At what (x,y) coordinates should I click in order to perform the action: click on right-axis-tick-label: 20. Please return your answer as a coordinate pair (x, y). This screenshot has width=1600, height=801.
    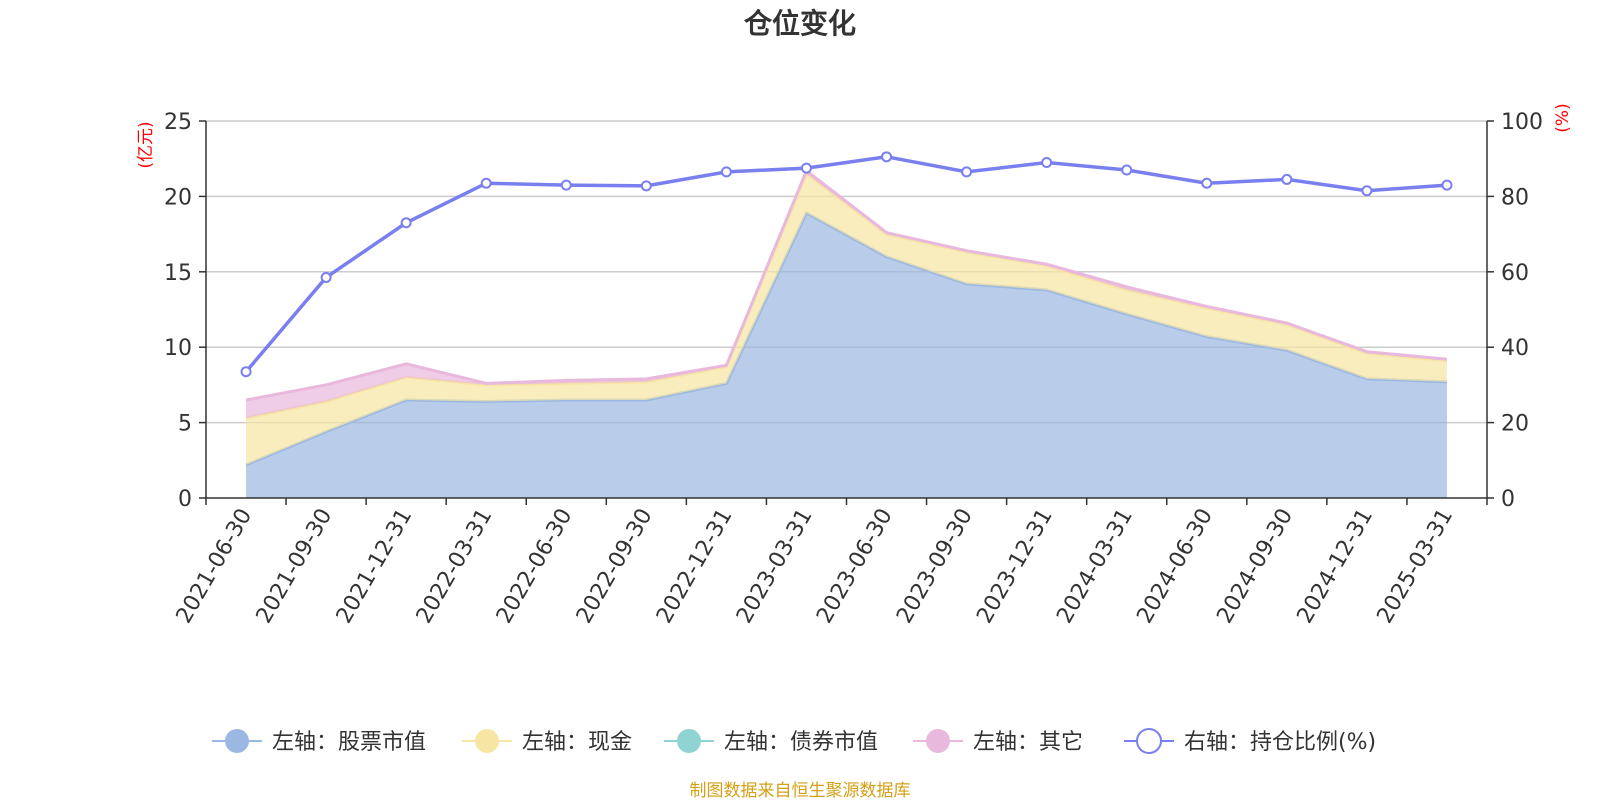
    Looking at the image, I should click on (1515, 424).